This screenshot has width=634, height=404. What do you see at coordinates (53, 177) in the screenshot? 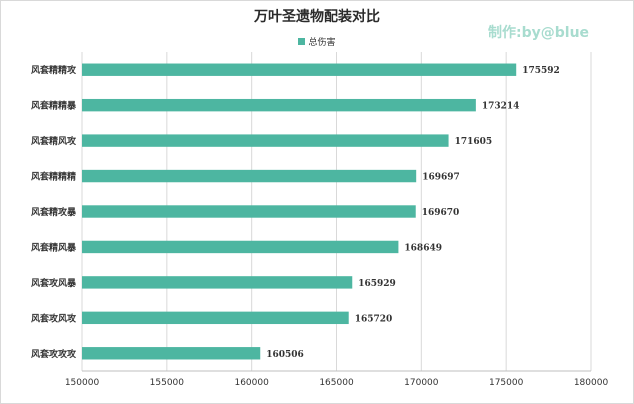
I see `category-label: 风套精精精` at bounding box center [53, 177].